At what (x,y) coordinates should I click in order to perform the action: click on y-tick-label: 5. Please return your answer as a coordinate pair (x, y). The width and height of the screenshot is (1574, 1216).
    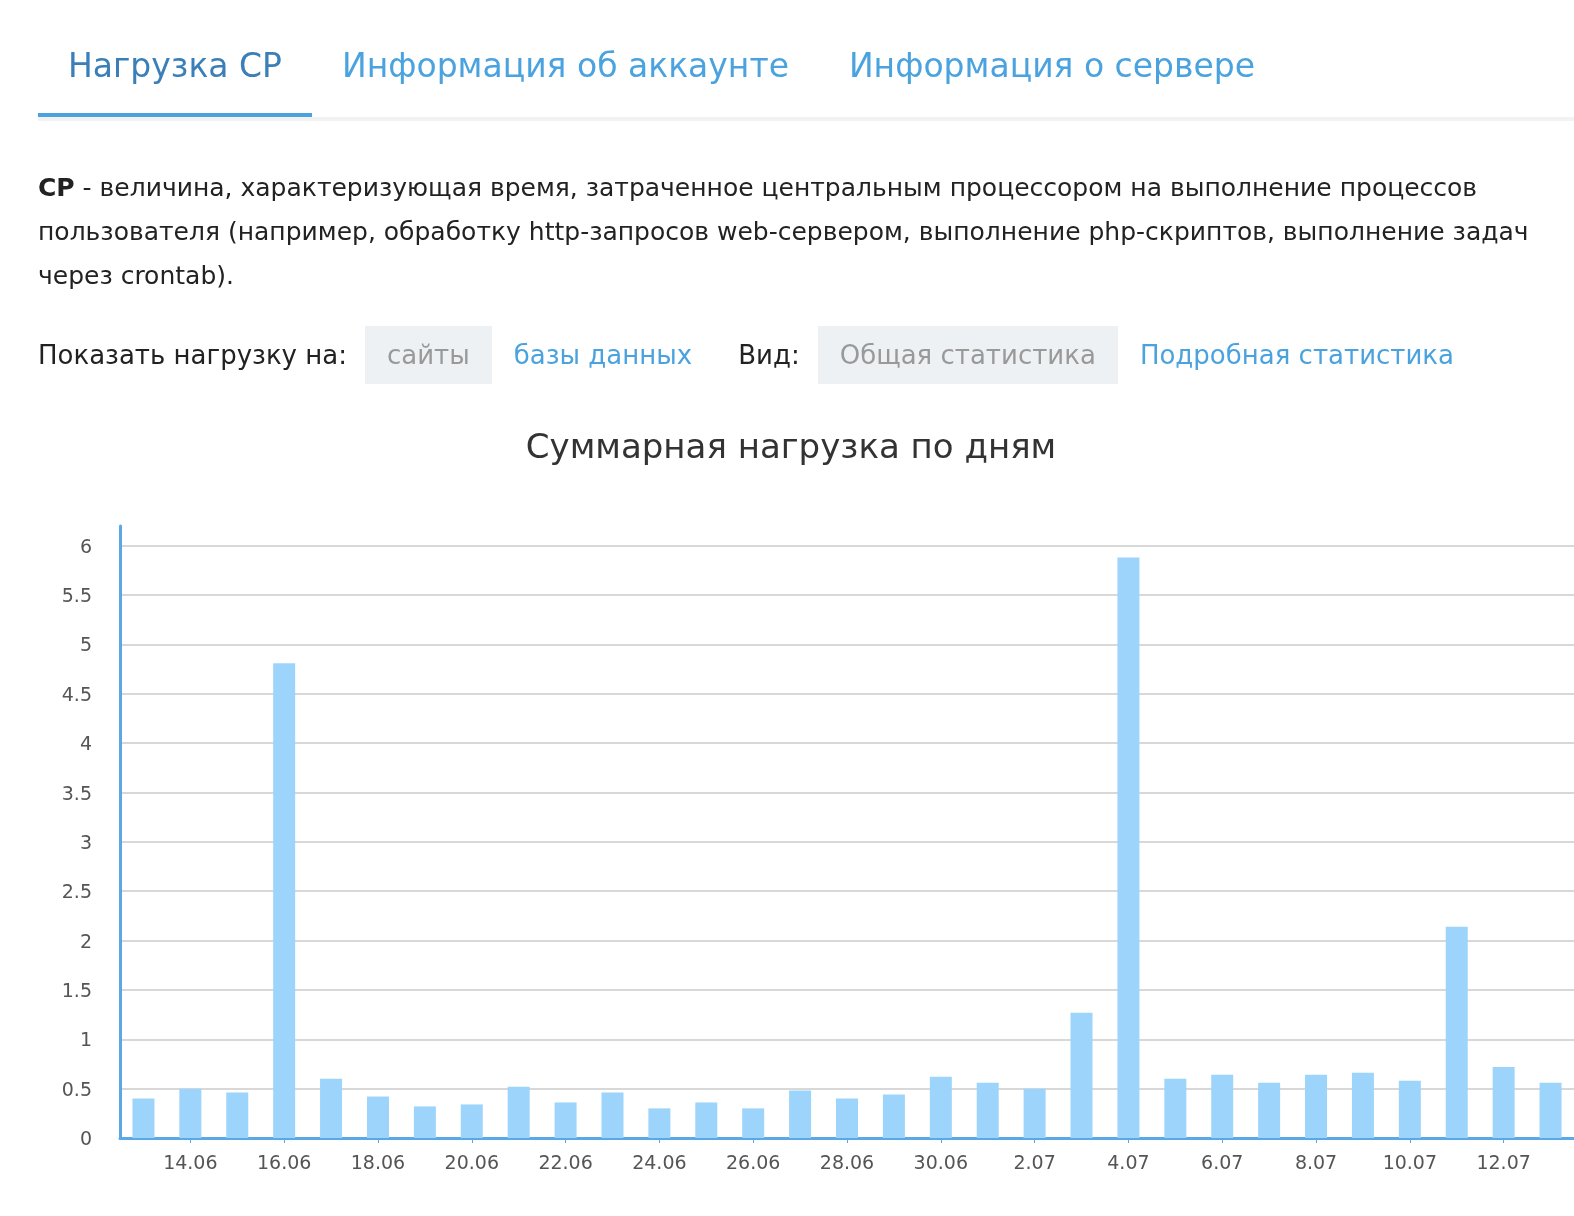
    Looking at the image, I should click on (85, 644).